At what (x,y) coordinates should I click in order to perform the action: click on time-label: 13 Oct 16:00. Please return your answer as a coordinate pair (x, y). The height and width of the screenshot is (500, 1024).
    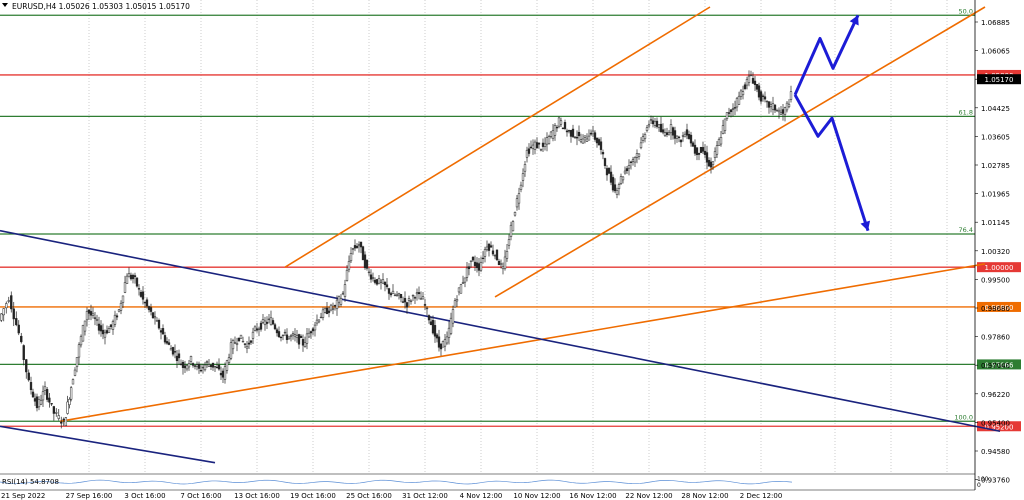
    Looking at the image, I should click on (257, 496).